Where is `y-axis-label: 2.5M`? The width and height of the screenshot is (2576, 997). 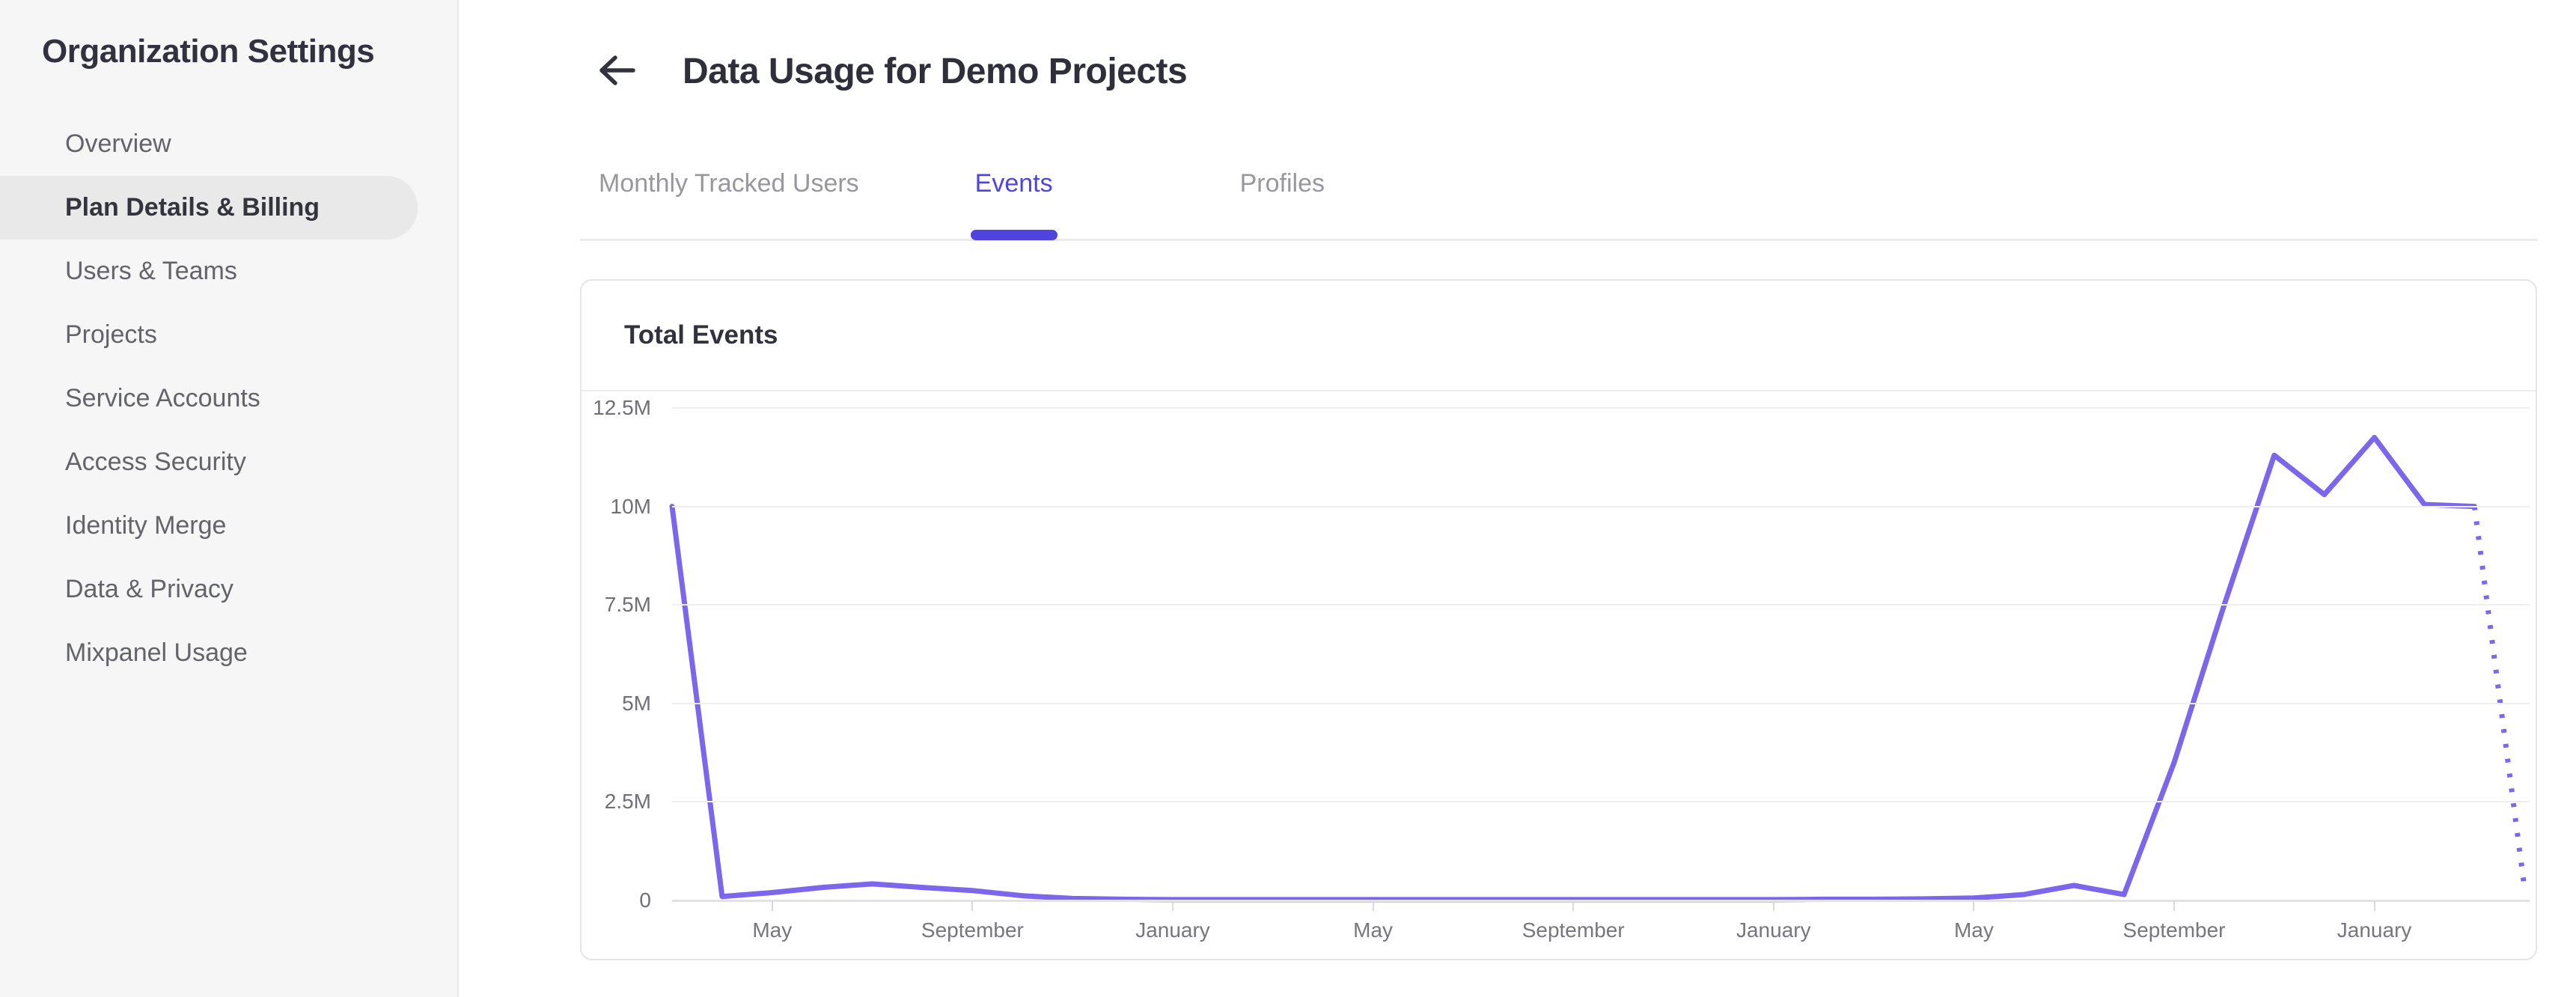 y-axis-label: 2.5M is located at coordinates (627, 802).